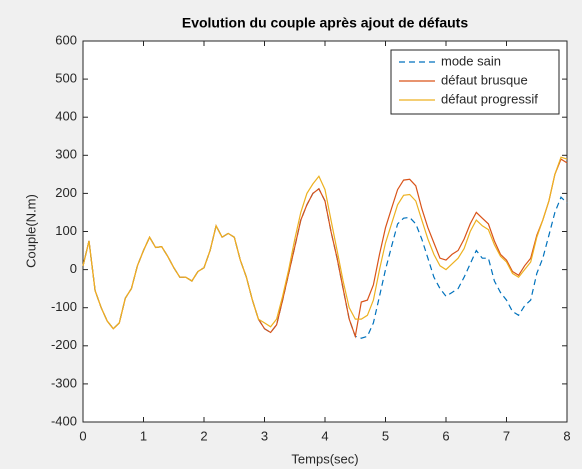 The image size is (582, 469). Describe the element at coordinates (324, 458) in the screenshot. I see `x-axis-label: Temps(sec)` at that location.